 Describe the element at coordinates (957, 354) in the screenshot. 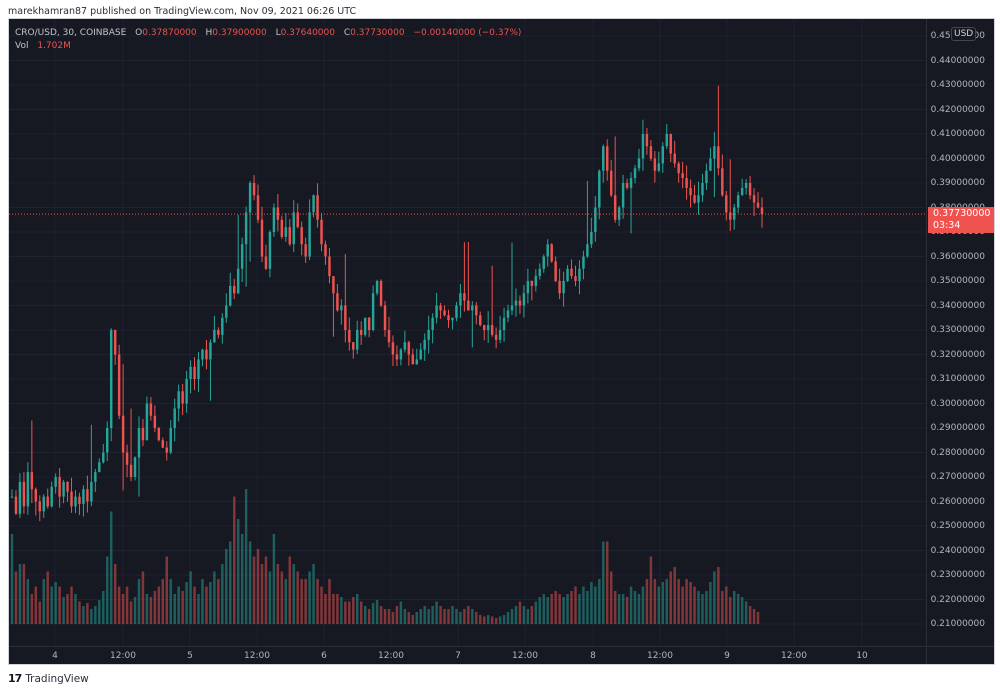

I see `price-tick: 0.32000000` at that location.